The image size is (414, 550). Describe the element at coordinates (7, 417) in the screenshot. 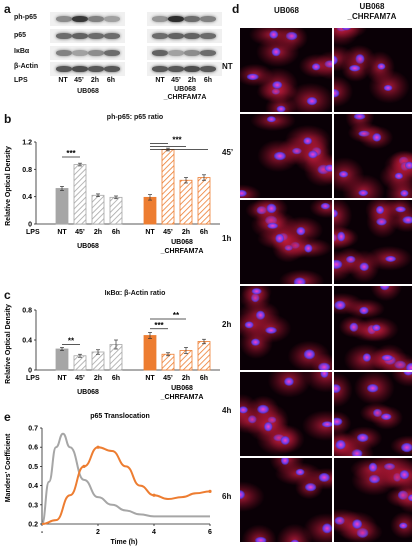

I see `panel-e-letter: e` at that location.